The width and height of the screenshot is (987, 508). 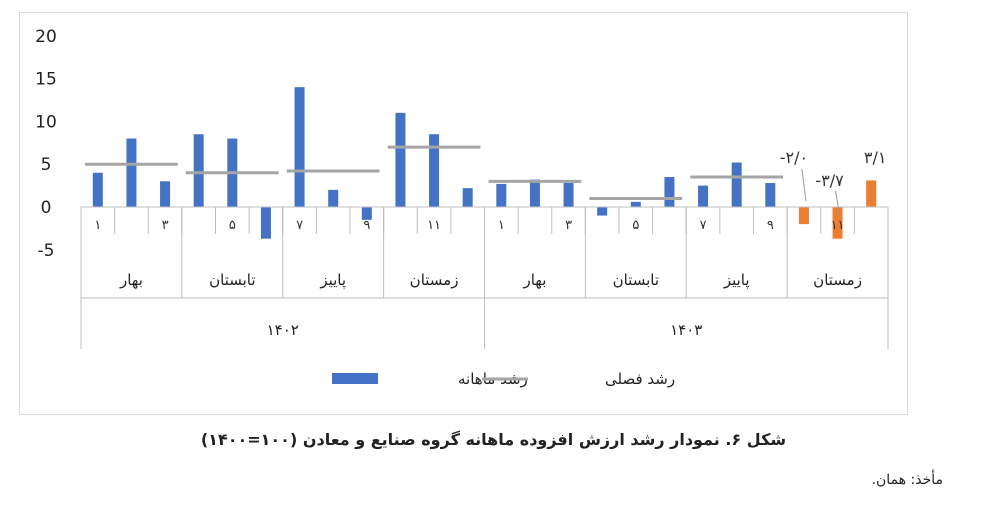 What do you see at coordinates (283, 330) in the screenshot?
I see `year-label: ۱۴۰۲` at bounding box center [283, 330].